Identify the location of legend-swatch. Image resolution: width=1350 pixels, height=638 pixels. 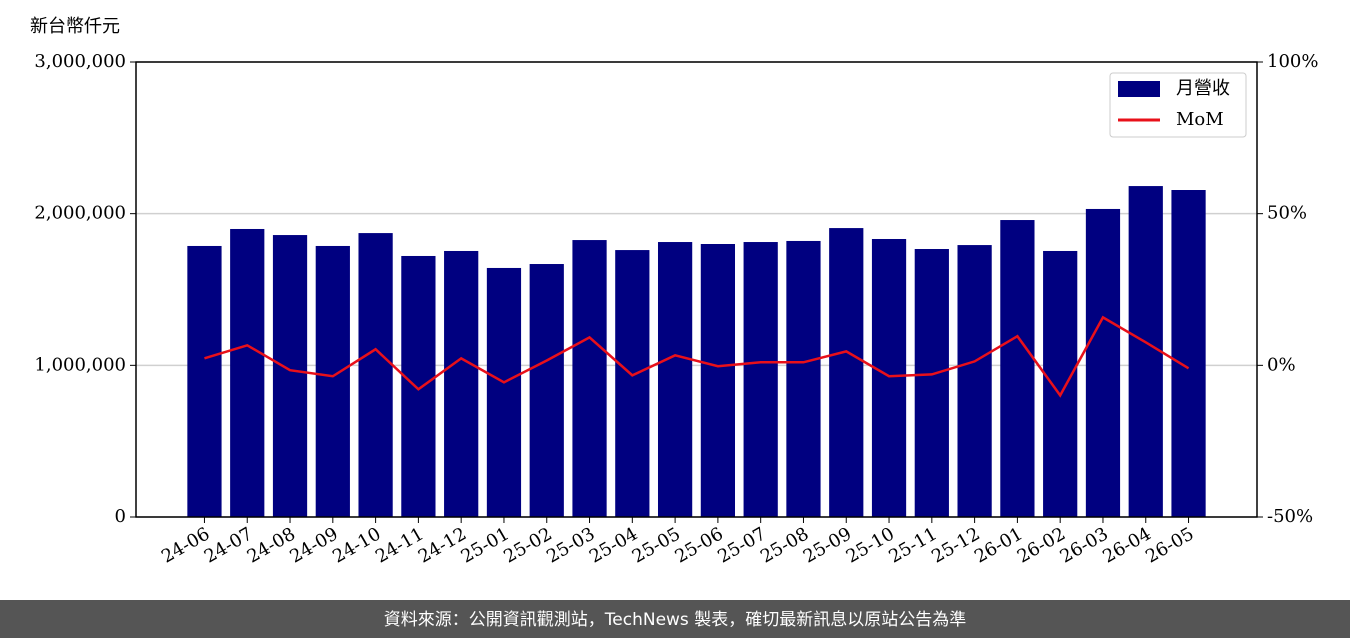
(1139, 89).